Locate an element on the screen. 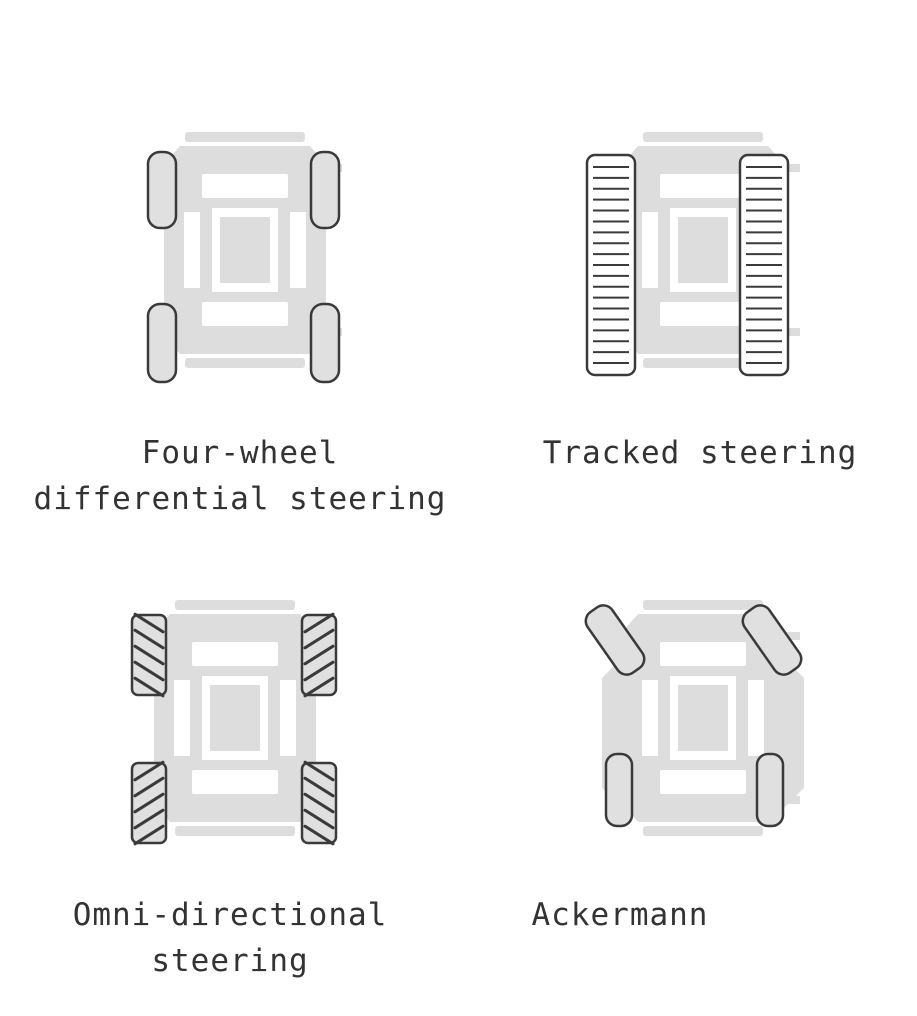  caption-line: Omni-directional is located at coordinates (230, 915).